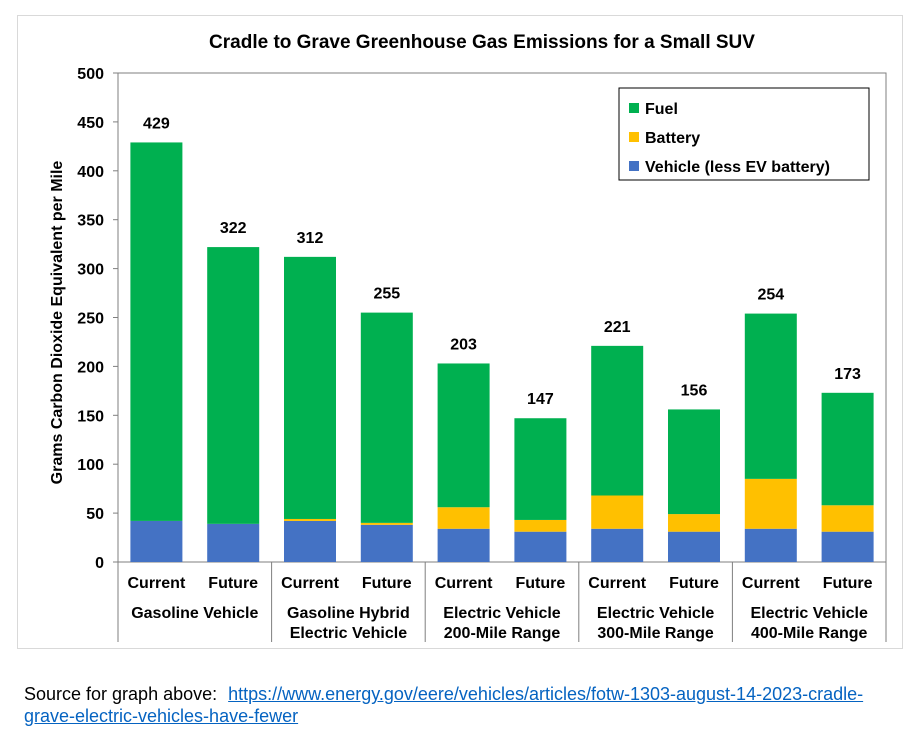 Image resolution: width=917 pixels, height=753 pixels. Describe the element at coordinates (655, 633) in the screenshot. I see `group-label: 300-Mile Range` at that location.